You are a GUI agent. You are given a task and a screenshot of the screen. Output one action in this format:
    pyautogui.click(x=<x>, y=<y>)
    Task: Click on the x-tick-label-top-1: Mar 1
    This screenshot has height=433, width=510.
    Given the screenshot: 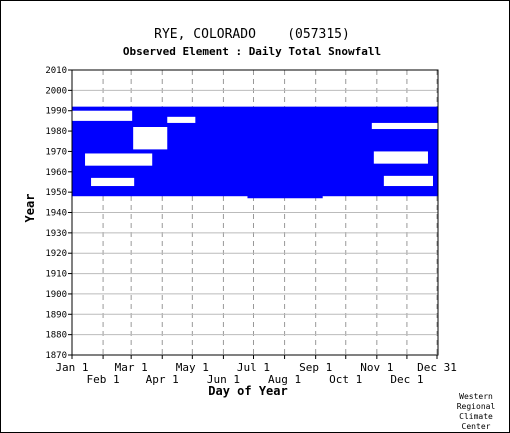 What is the action you would take?
    pyautogui.click(x=131, y=367)
    